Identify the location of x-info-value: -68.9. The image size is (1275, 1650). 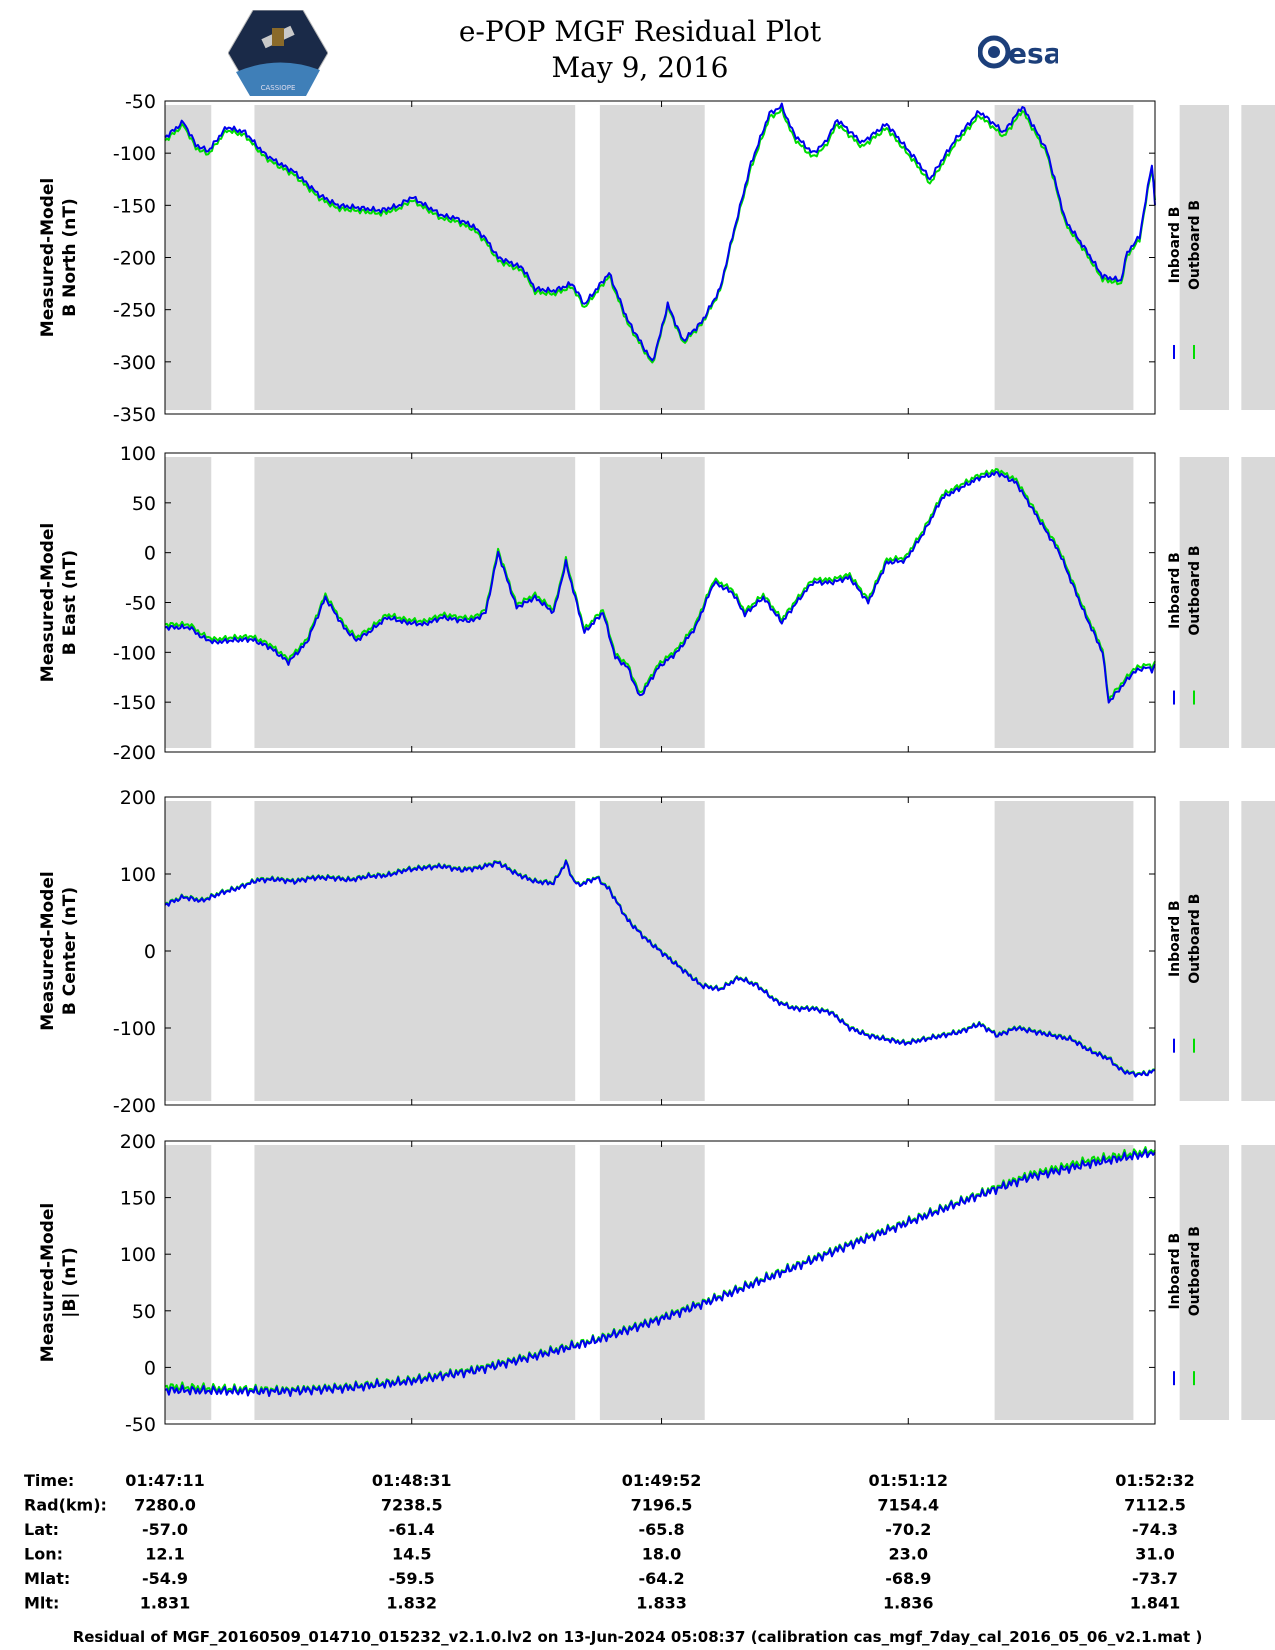
(908, 1578).